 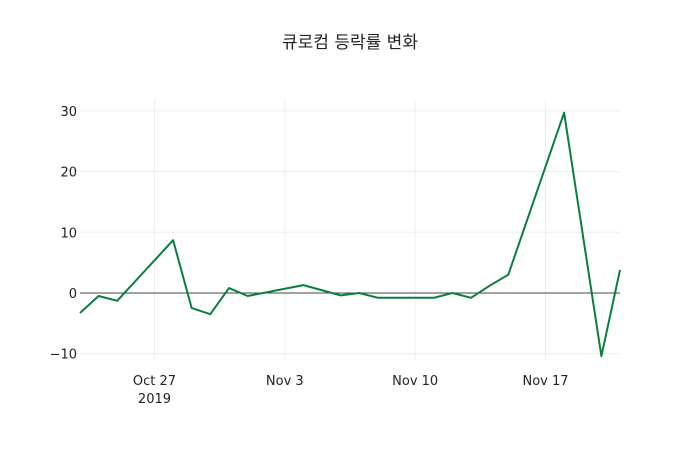 I want to click on x-tick-label: 2019, so click(x=154, y=399).